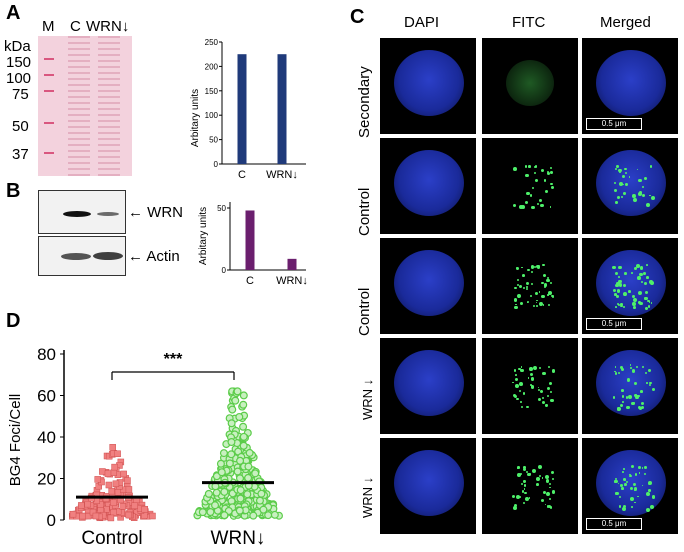 The width and height of the screenshot is (684, 552). I want to click on micrograph-r4-c2: 0.5 μm, so click(630, 486).